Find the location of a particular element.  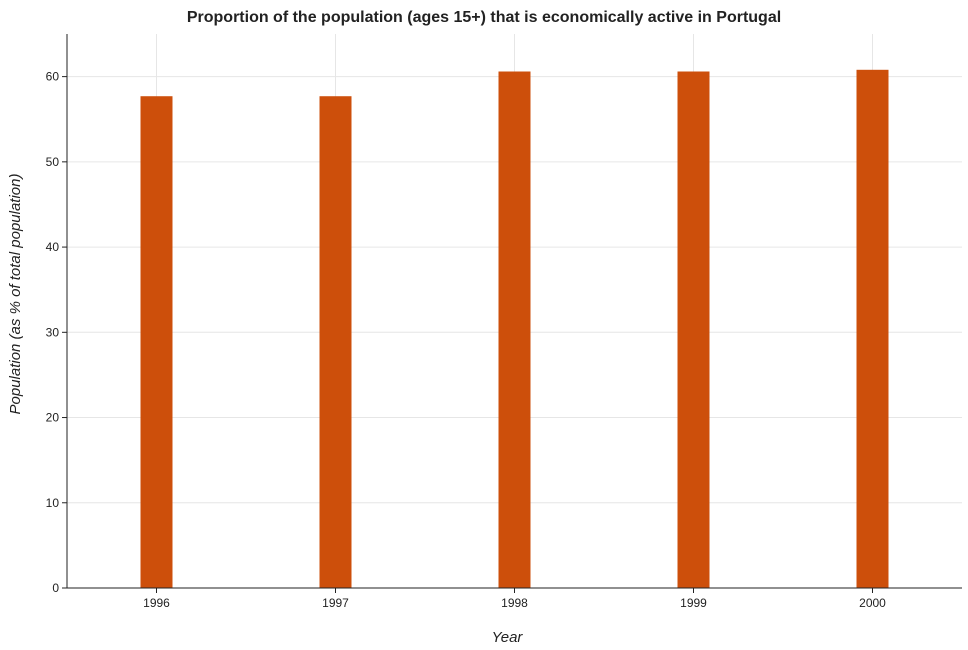

bar-1996 is located at coordinates (156, 342).